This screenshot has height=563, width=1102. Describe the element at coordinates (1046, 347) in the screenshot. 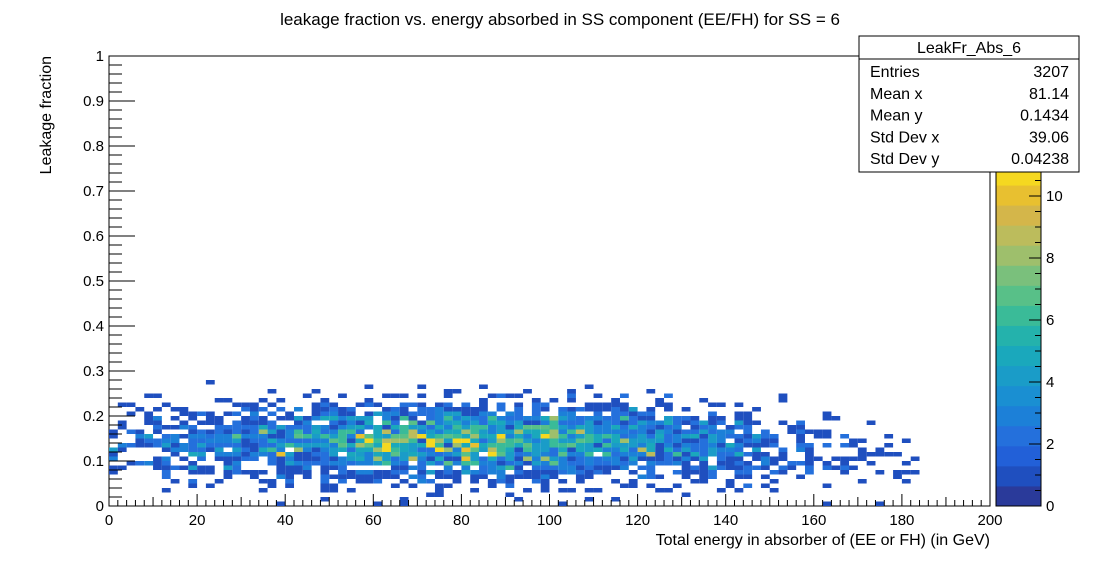

I see `color-scale-ticks: 0 2 4 6 8 10` at that location.